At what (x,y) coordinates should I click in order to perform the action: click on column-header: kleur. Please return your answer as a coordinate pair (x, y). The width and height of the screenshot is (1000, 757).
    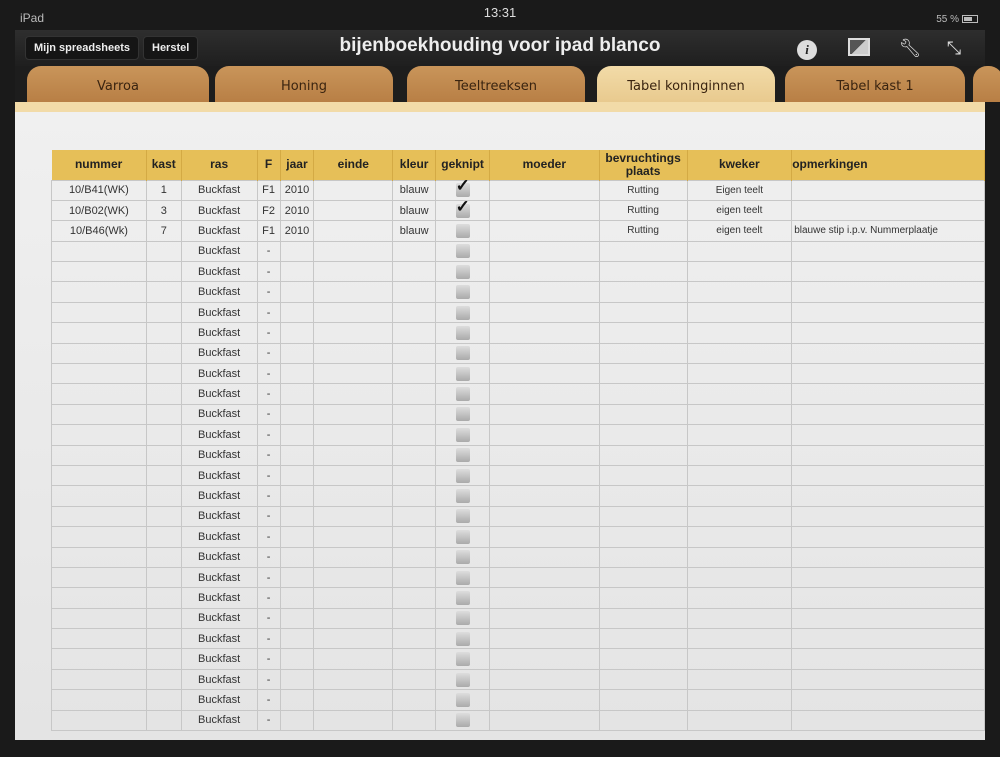
    Looking at the image, I should click on (414, 165).